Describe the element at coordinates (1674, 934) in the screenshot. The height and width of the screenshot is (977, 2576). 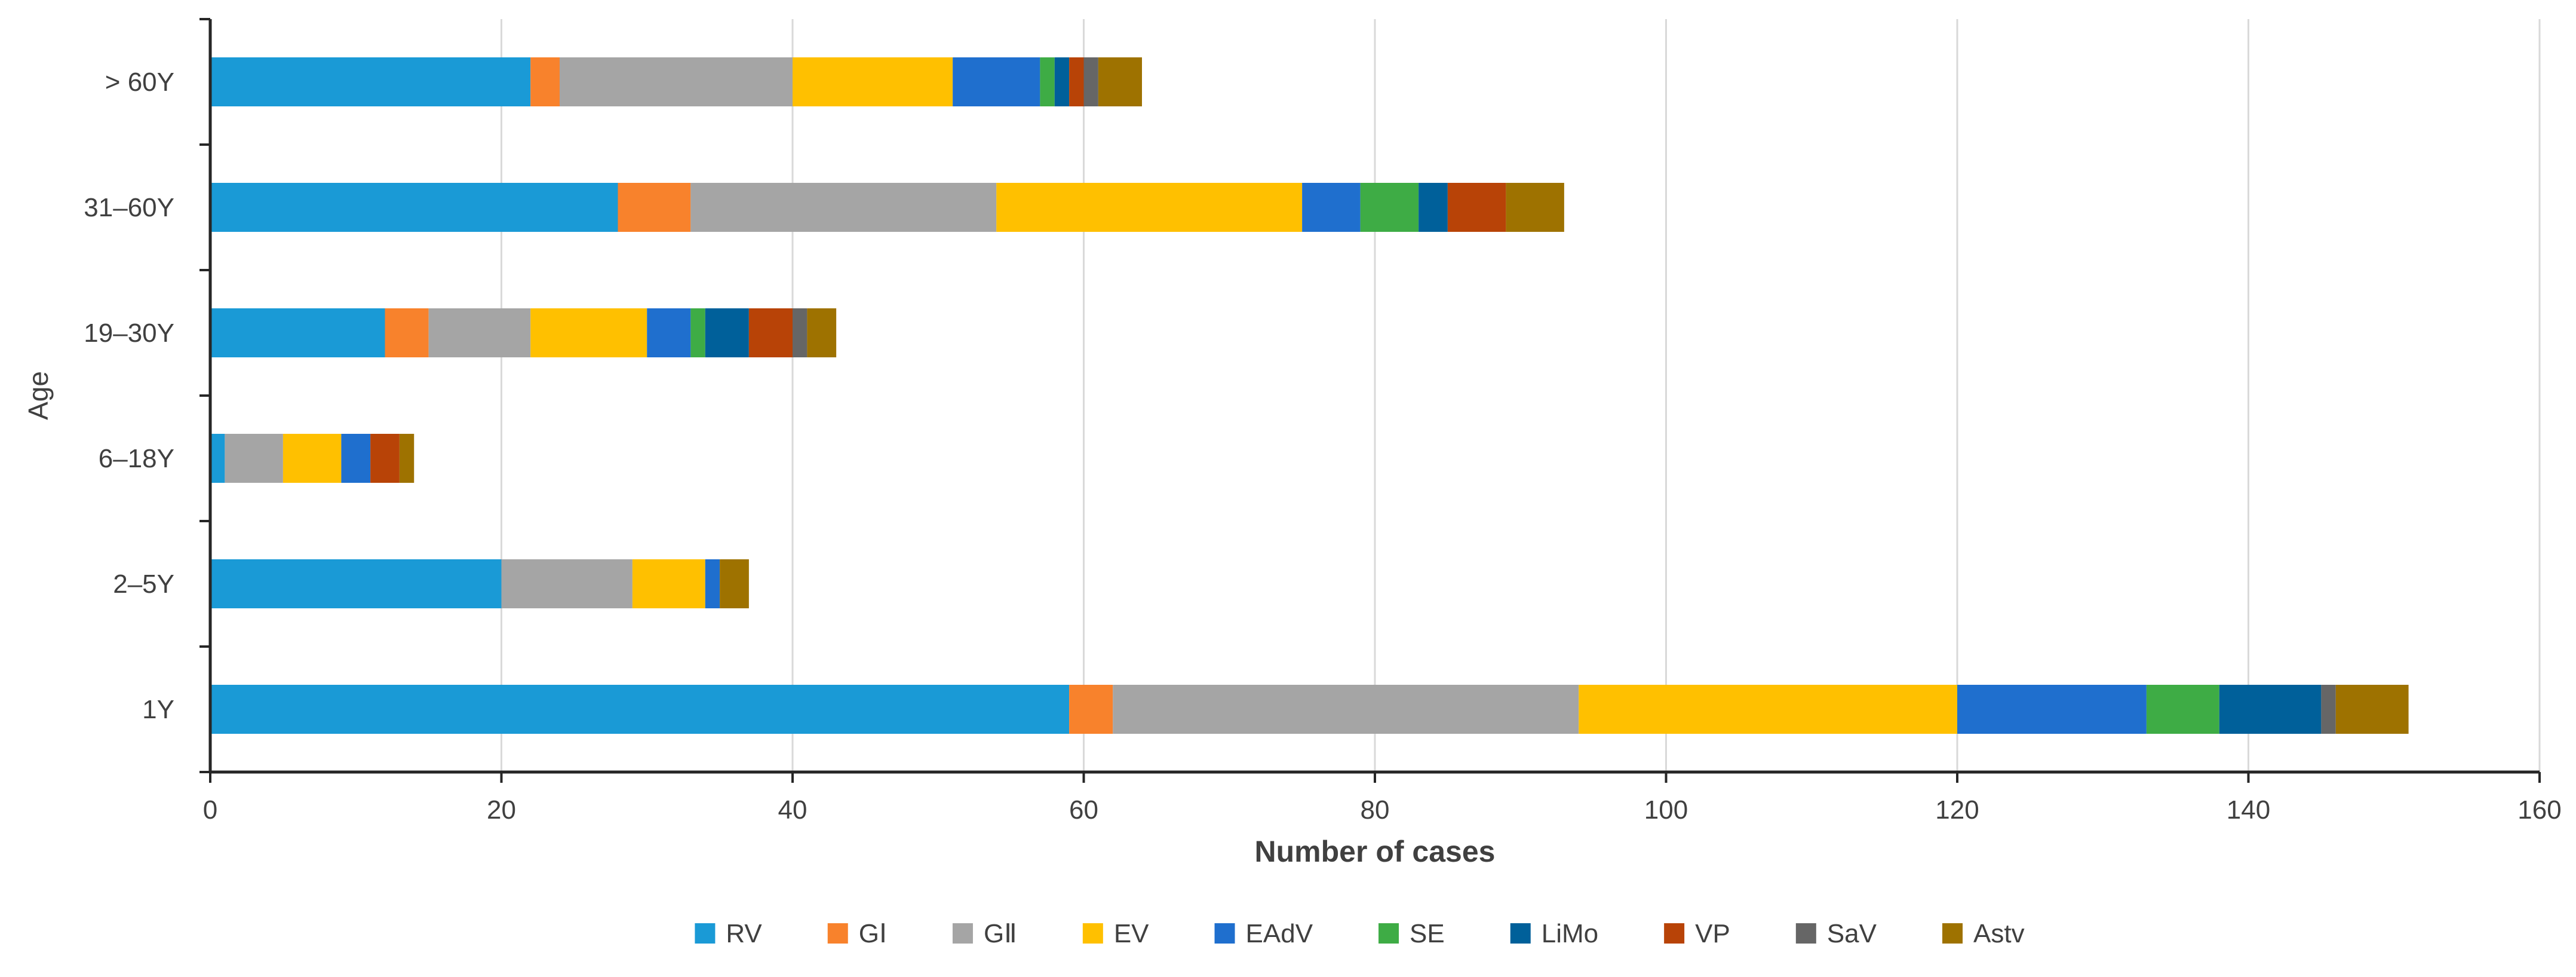
I see `legend-swatch-vp` at that location.